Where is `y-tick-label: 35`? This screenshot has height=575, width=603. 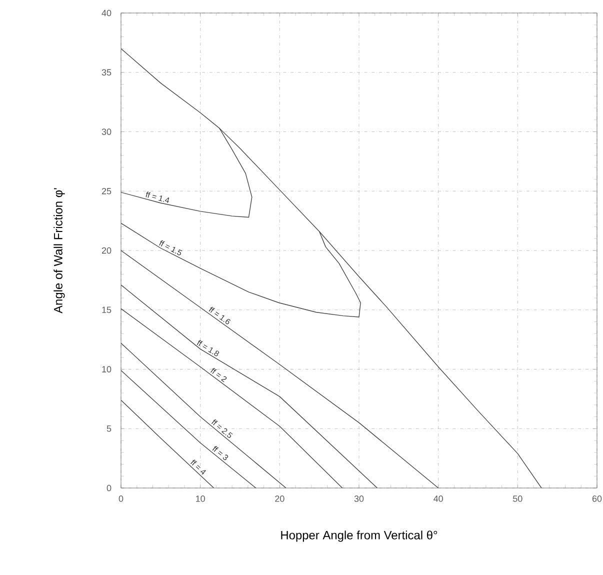 y-tick-label: 35 is located at coordinates (107, 72).